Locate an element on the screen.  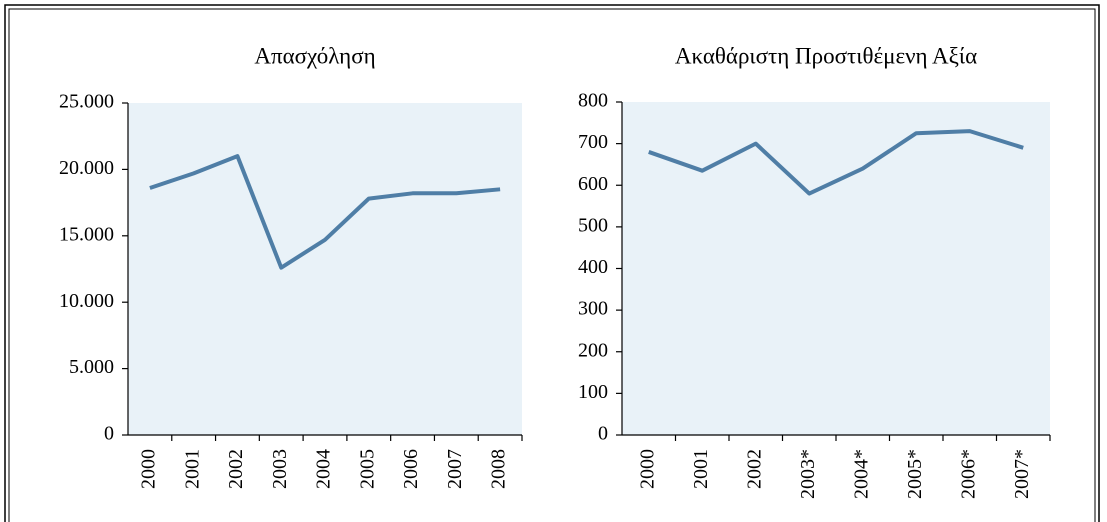
x-tick-label: 2003* is located at coordinates (808, 474).